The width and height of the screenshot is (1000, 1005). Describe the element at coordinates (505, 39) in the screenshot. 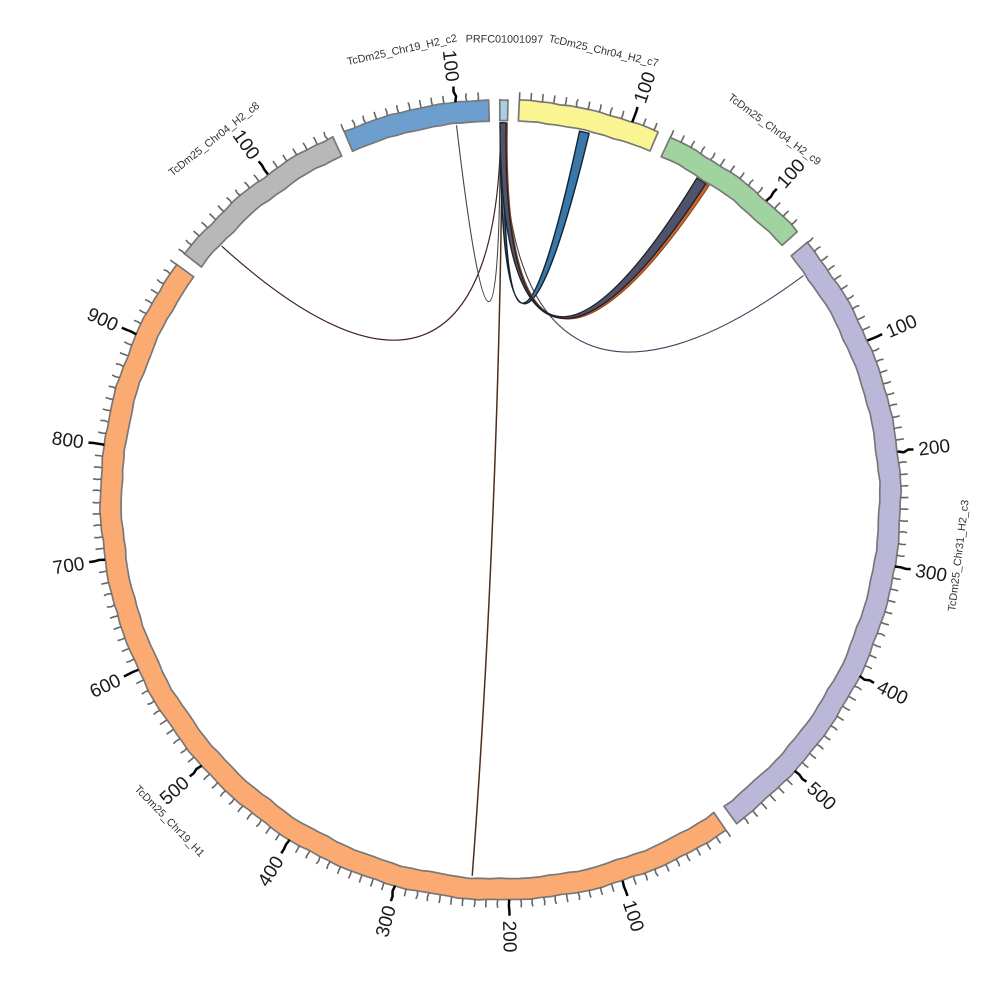

I see `svg-text: PRFC01001097` at that location.